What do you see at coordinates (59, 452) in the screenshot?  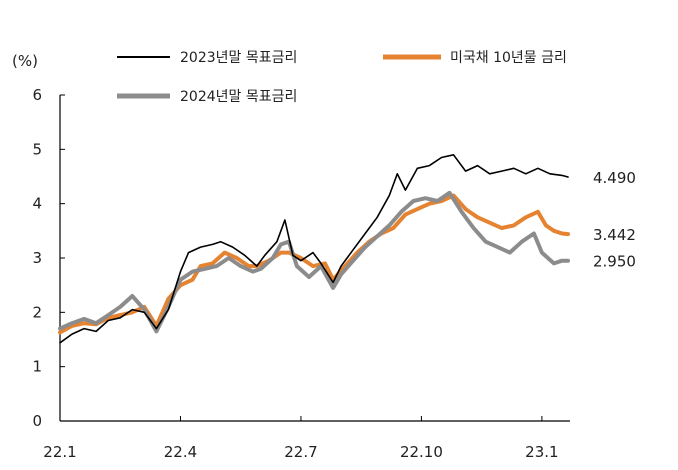 I see `x-tick-label: 22.1` at bounding box center [59, 452].